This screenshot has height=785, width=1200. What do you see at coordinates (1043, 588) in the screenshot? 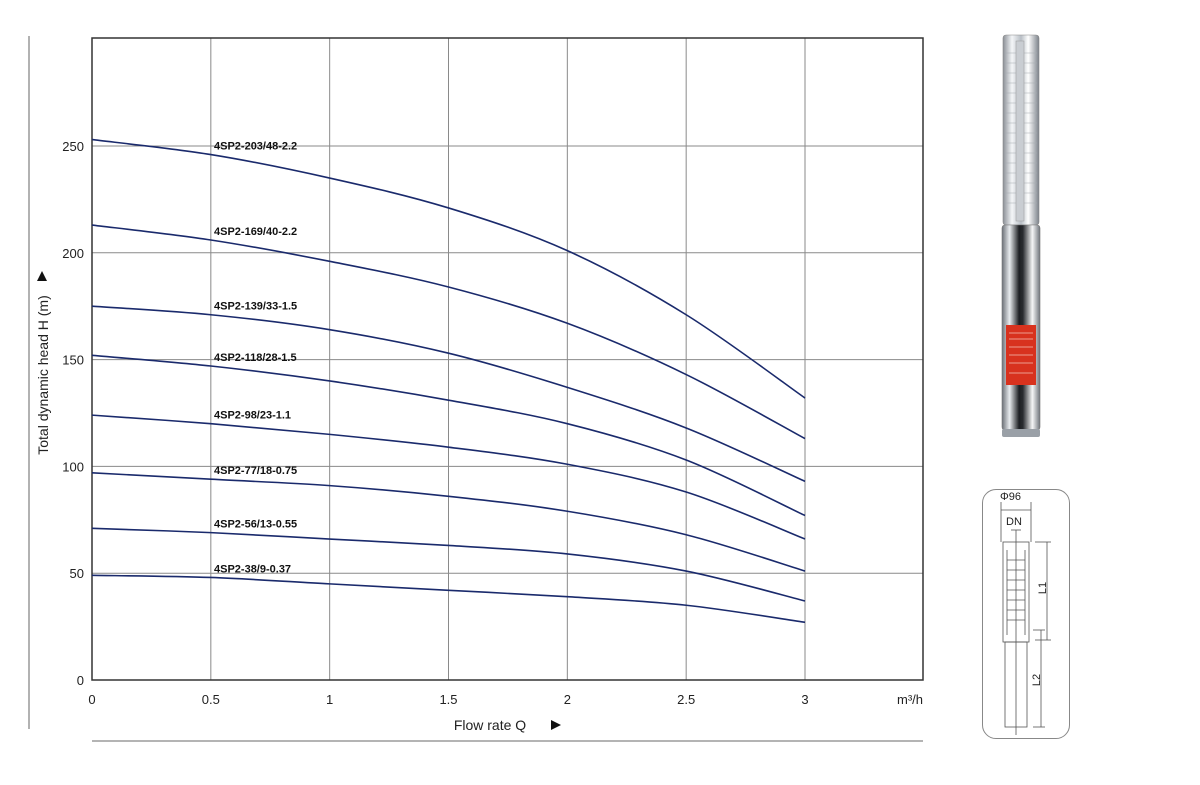
I see `l1-label: L1` at bounding box center [1043, 588].